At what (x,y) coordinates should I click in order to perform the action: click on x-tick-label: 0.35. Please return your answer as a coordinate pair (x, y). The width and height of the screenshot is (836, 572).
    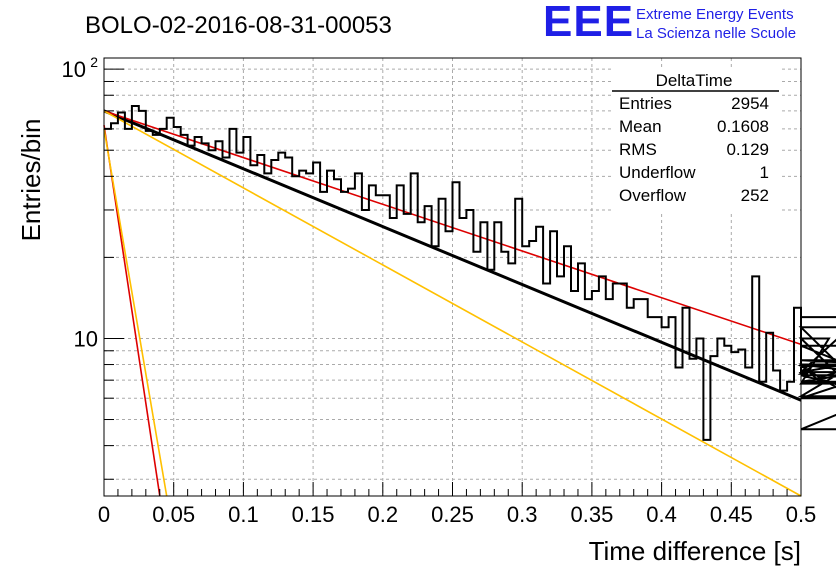
    Looking at the image, I should click on (591, 514).